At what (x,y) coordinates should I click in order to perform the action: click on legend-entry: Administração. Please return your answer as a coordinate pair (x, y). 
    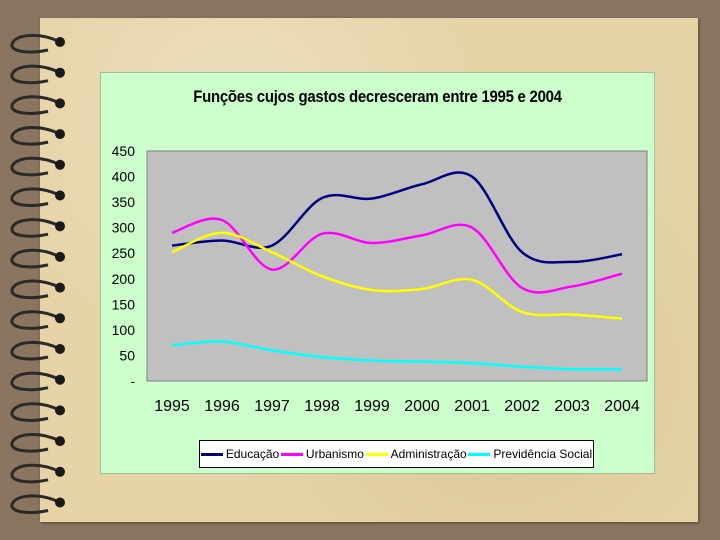
    Looking at the image, I should click on (416, 454).